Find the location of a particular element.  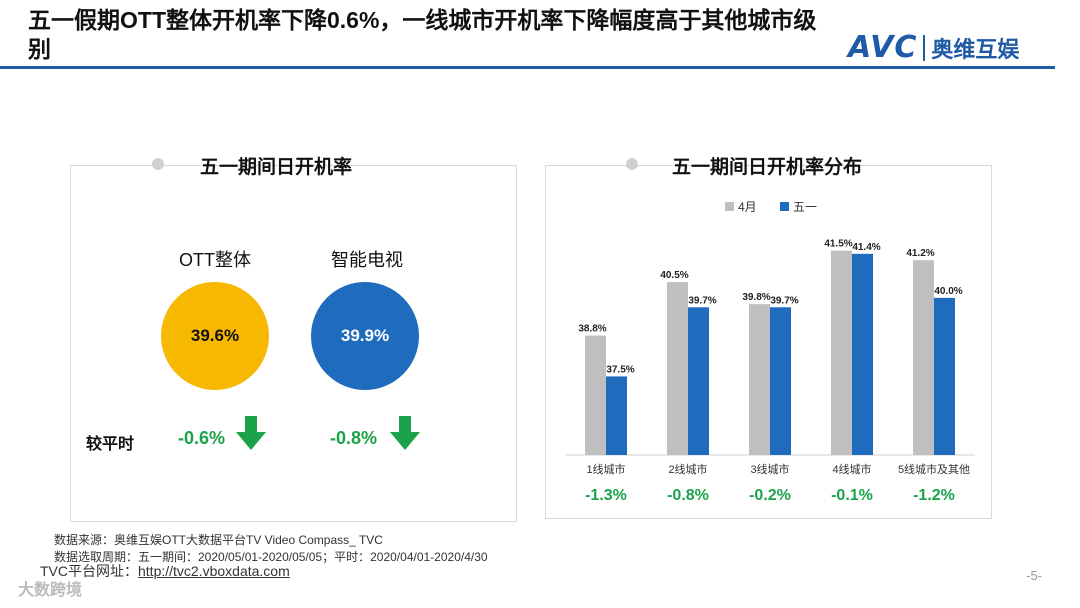

legend-label-2: 五一 is located at coordinates (805, 207).